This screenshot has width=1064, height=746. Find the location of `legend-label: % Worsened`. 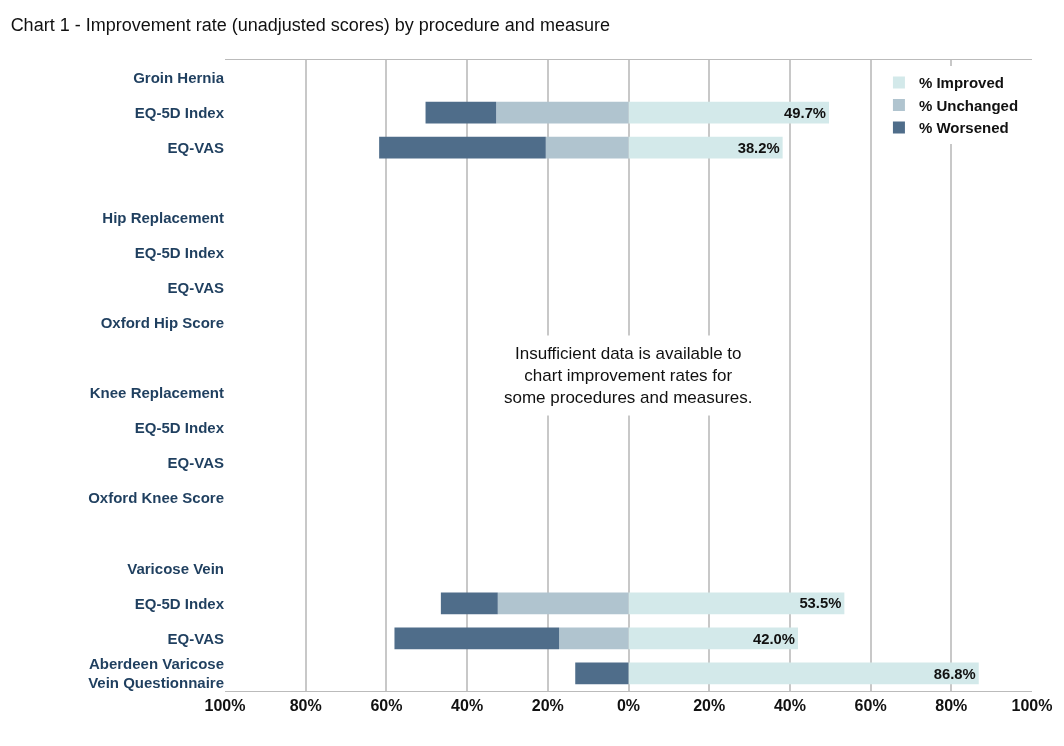

legend-label: % Worsened is located at coordinates (963, 128).